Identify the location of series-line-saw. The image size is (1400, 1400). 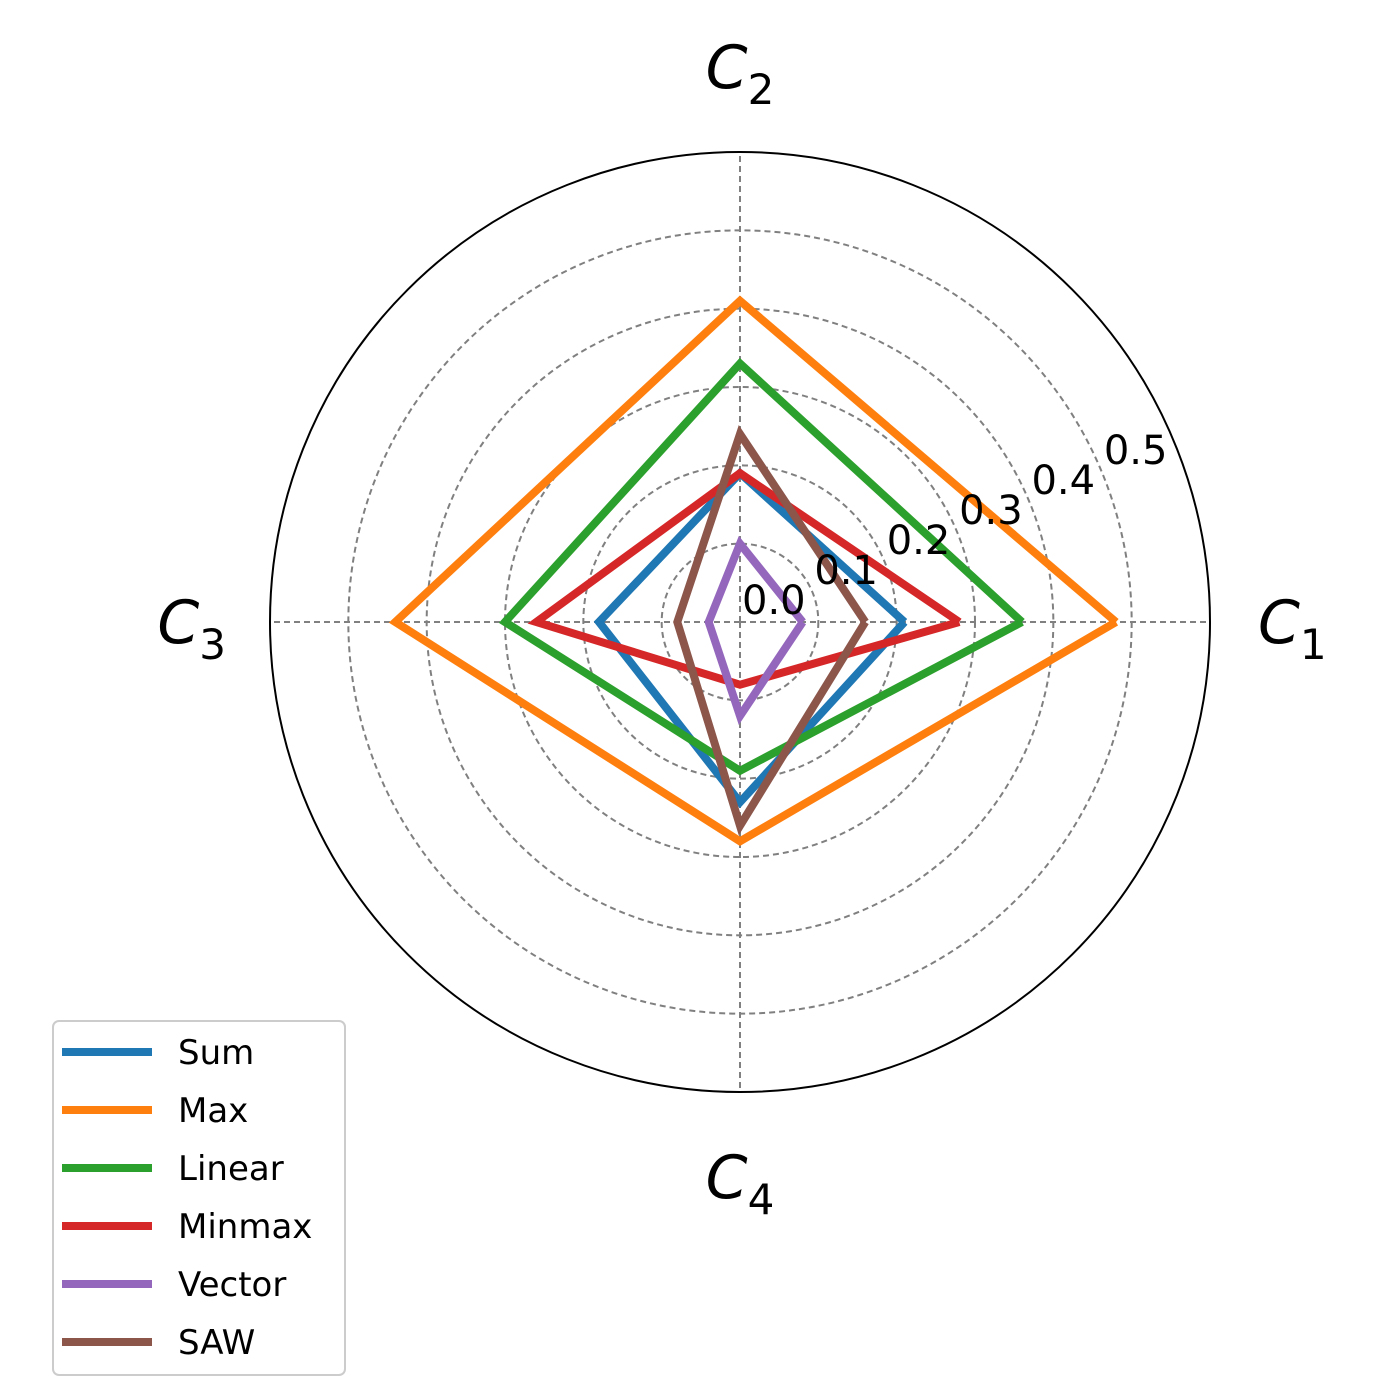
(771, 630).